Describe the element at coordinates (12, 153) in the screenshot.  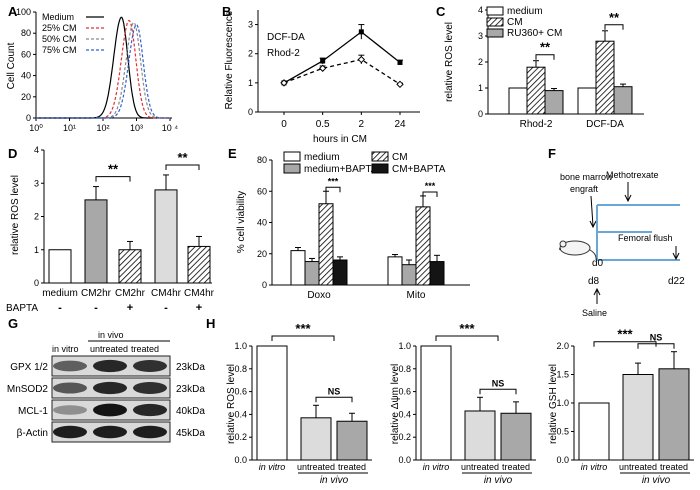
I see `panel-label-d: D` at that location.